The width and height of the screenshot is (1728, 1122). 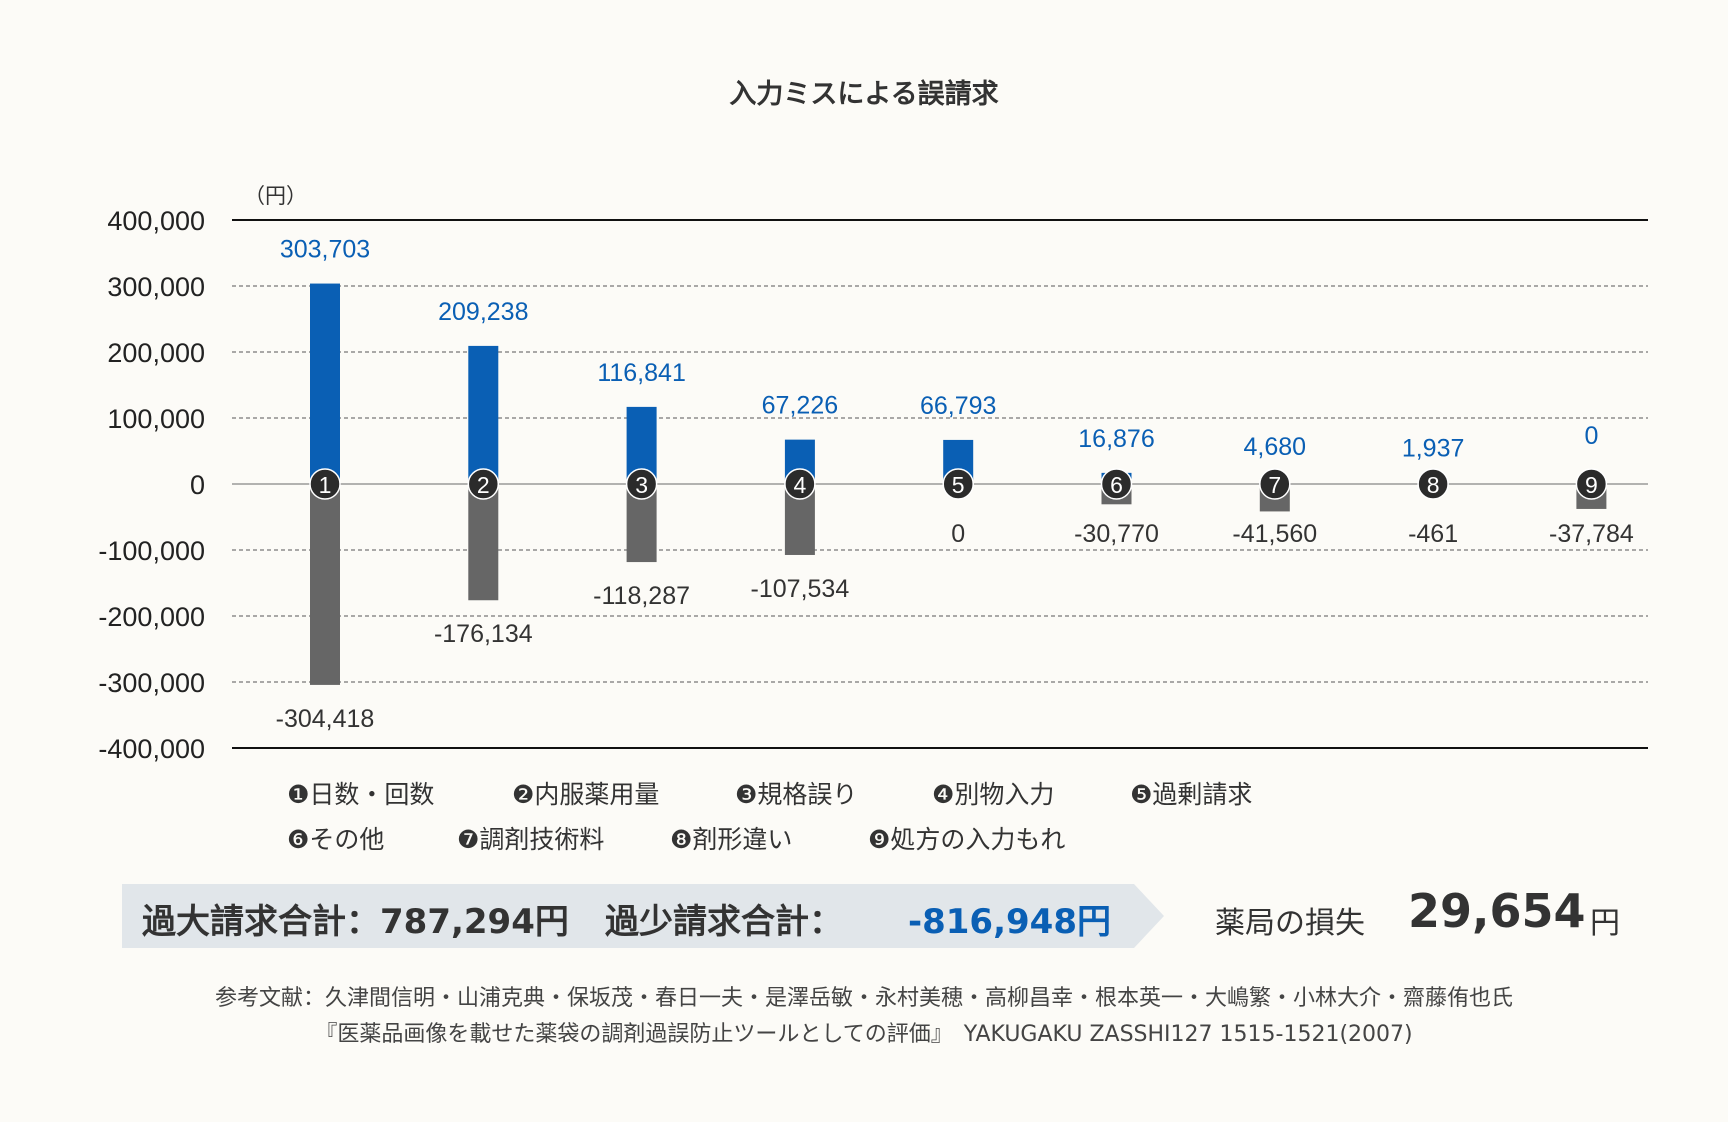 I want to click on y-tick-label: 100,000, so click(x=156, y=419).